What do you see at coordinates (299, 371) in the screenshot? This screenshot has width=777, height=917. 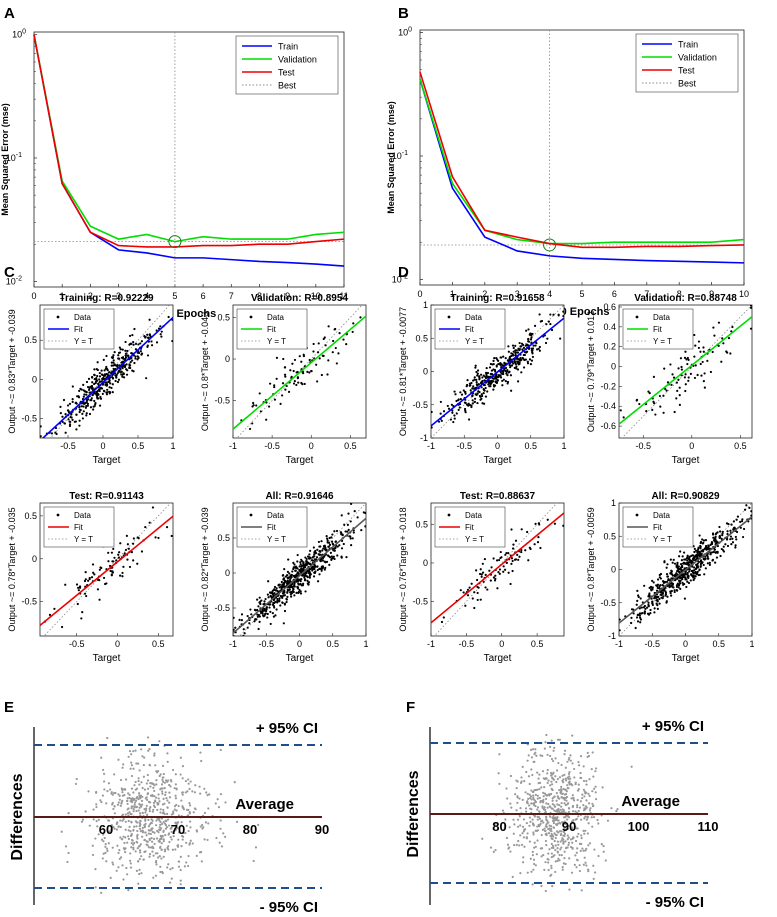 I see `identity-line` at bounding box center [299, 371].